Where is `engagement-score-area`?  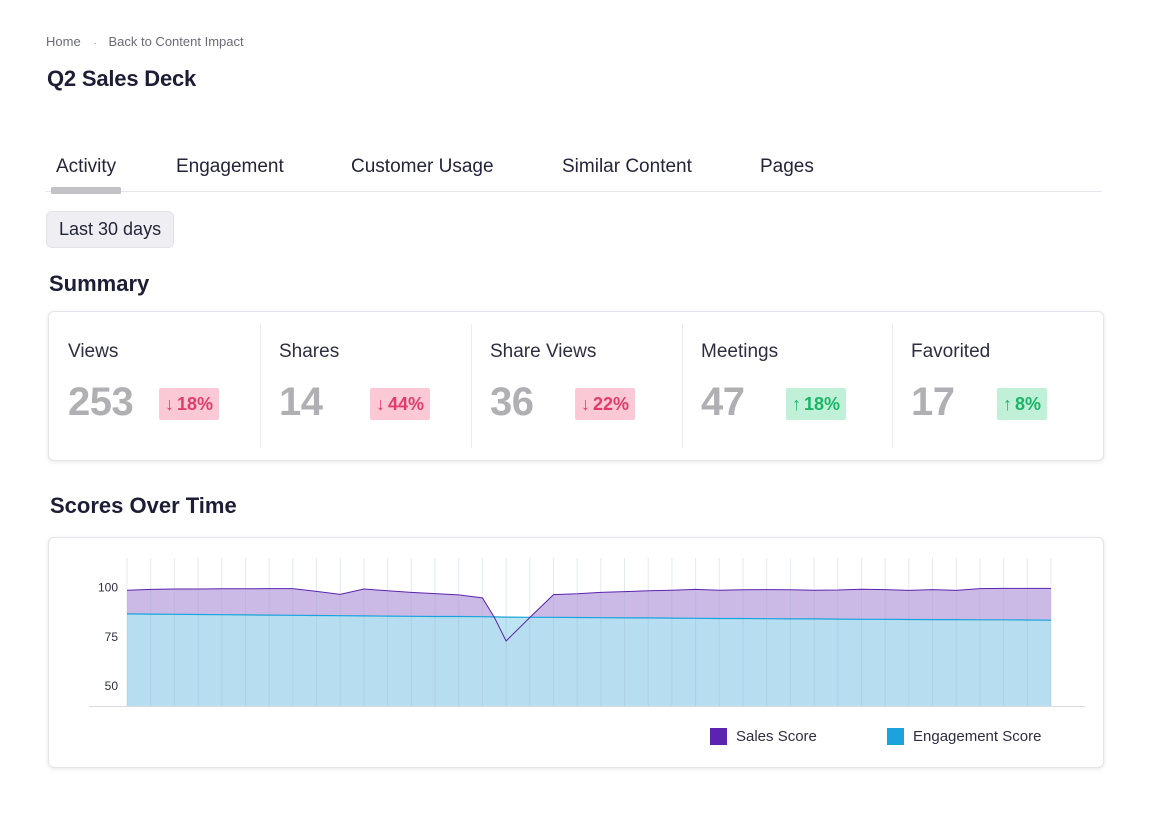 engagement-score-area is located at coordinates (589, 659).